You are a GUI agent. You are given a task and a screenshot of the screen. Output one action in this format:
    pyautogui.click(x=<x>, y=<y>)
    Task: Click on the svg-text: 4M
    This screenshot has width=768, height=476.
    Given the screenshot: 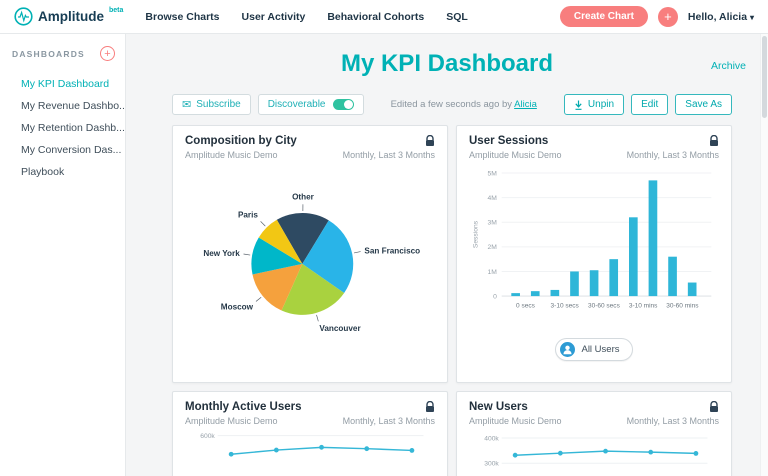 What is the action you would take?
    pyautogui.click(x=493, y=198)
    